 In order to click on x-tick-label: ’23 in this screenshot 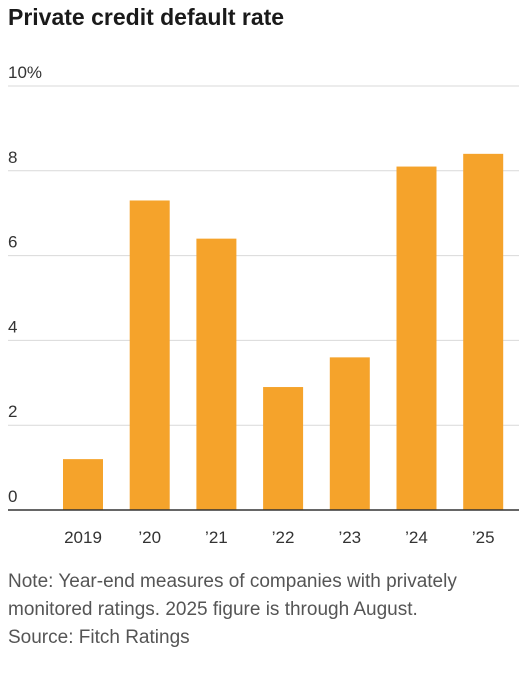, I will do `click(349, 537)`.